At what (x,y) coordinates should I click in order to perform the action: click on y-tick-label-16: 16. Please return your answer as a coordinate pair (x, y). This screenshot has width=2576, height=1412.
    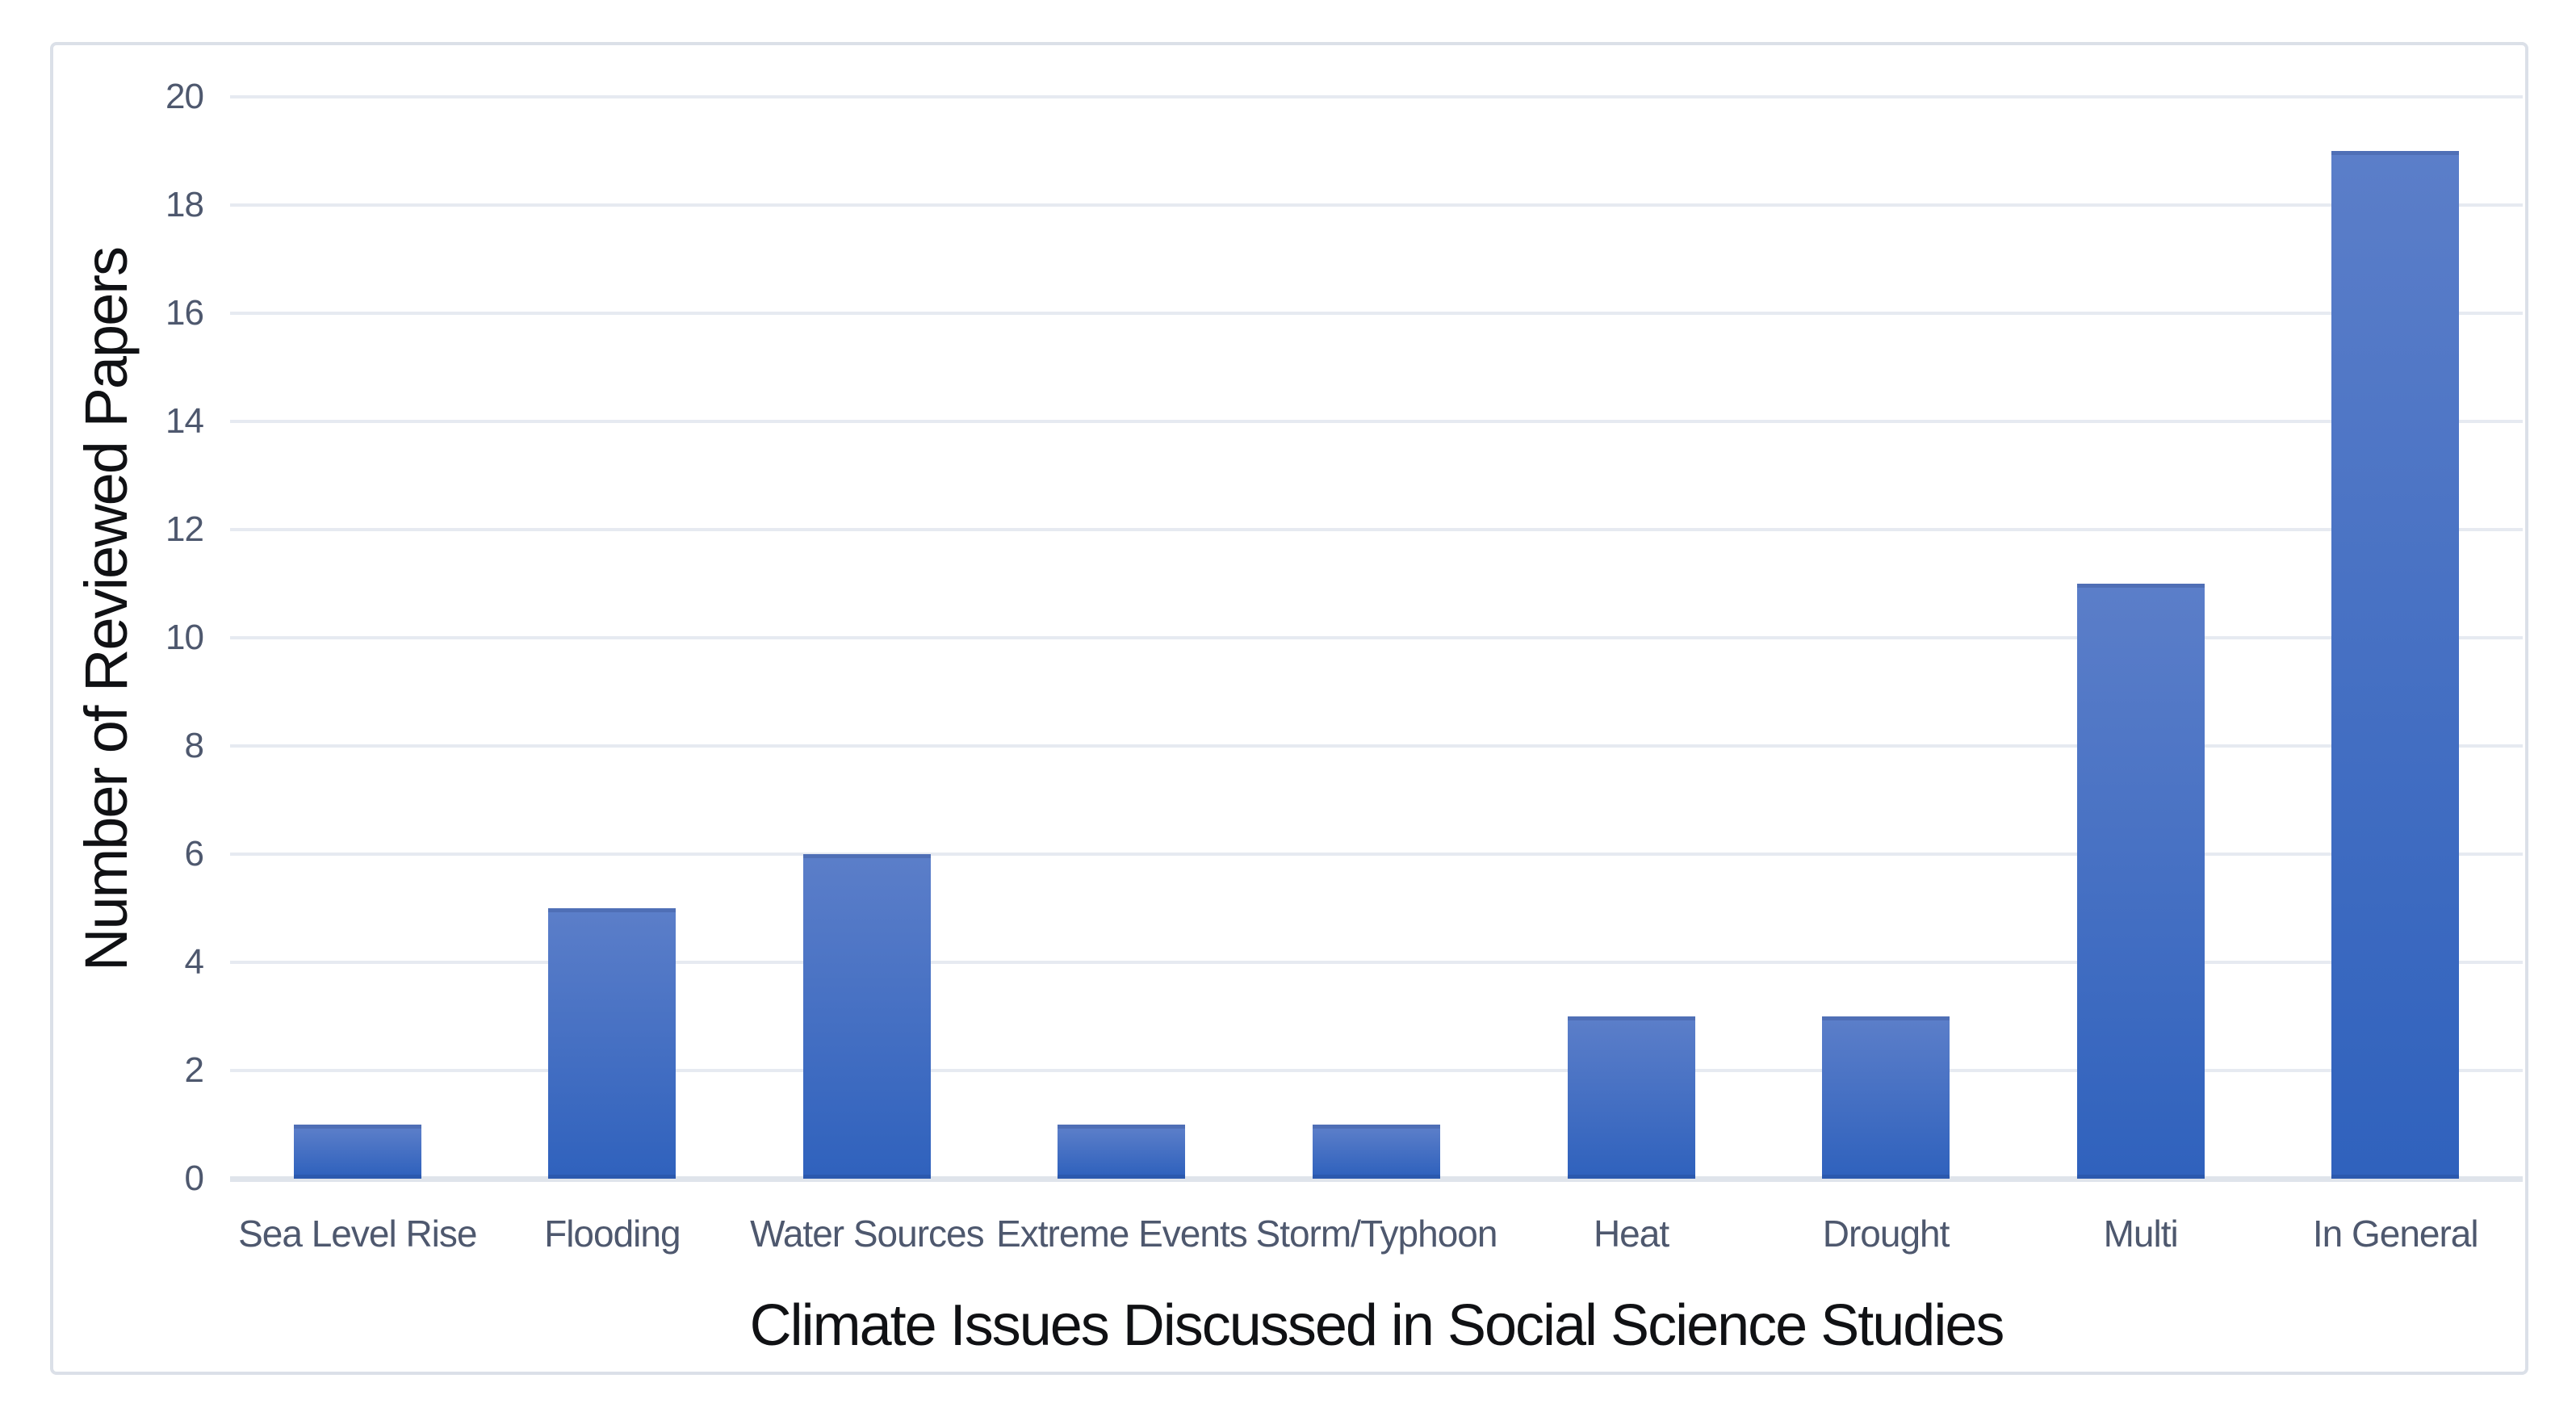
    Looking at the image, I should click on (184, 313).